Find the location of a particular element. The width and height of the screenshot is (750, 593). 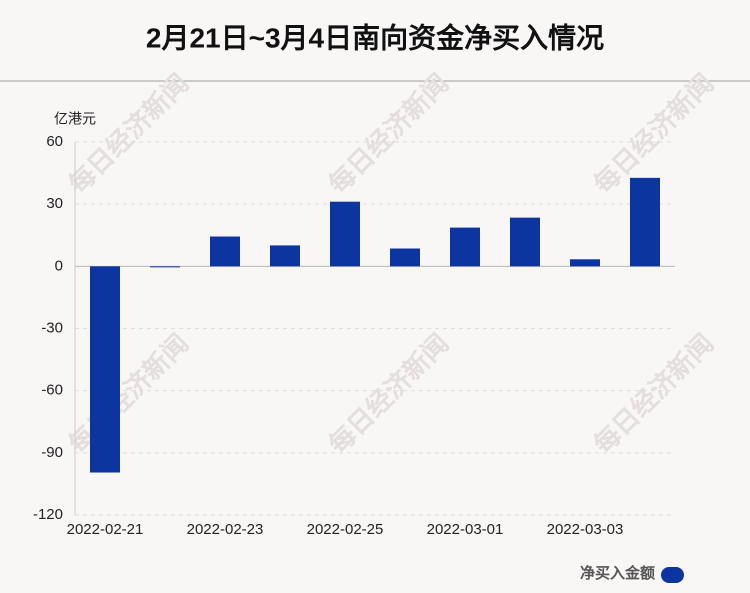

x-tick-label: 2022-02-25 is located at coordinates (345, 529).